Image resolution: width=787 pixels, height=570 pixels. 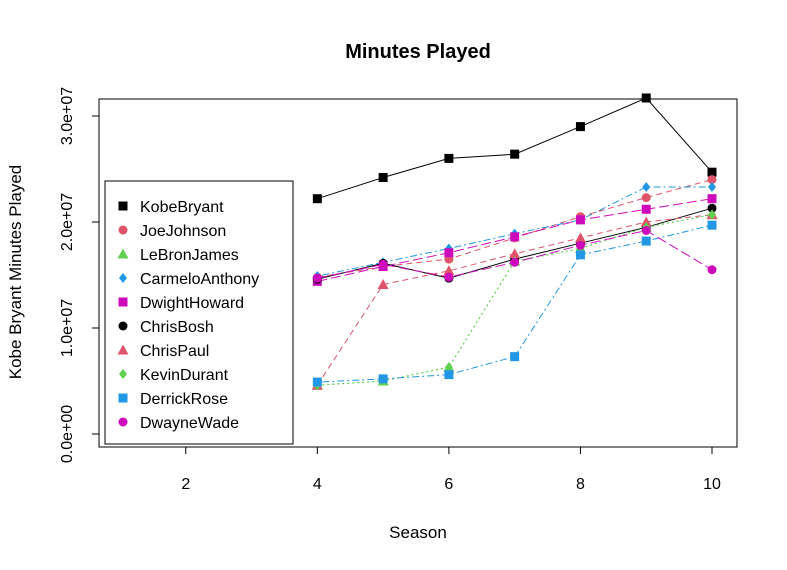 I want to click on legend-label: KevinDurant, so click(x=184, y=375).